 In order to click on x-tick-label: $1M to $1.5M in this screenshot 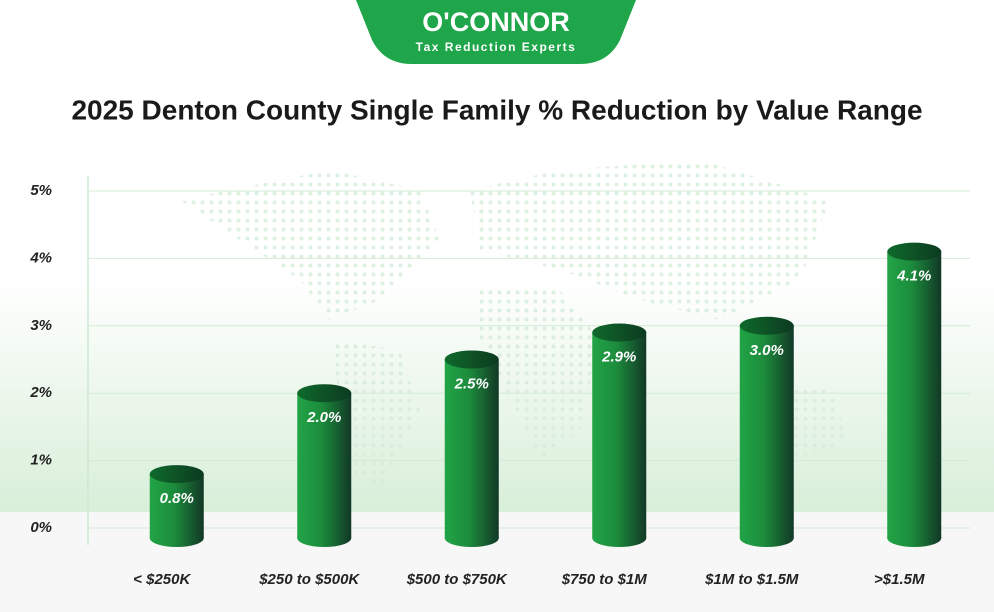, I will do `click(751, 579)`.